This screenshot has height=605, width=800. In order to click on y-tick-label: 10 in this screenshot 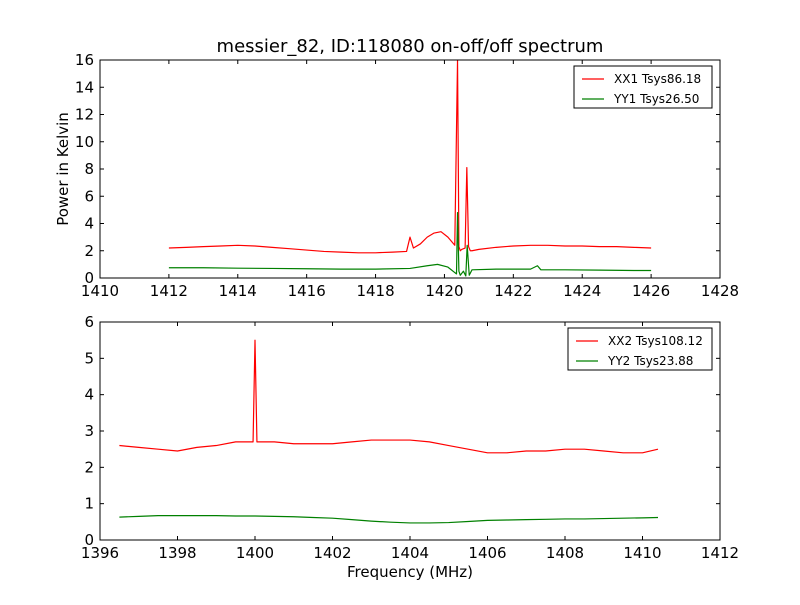, I will do `click(84, 142)`.